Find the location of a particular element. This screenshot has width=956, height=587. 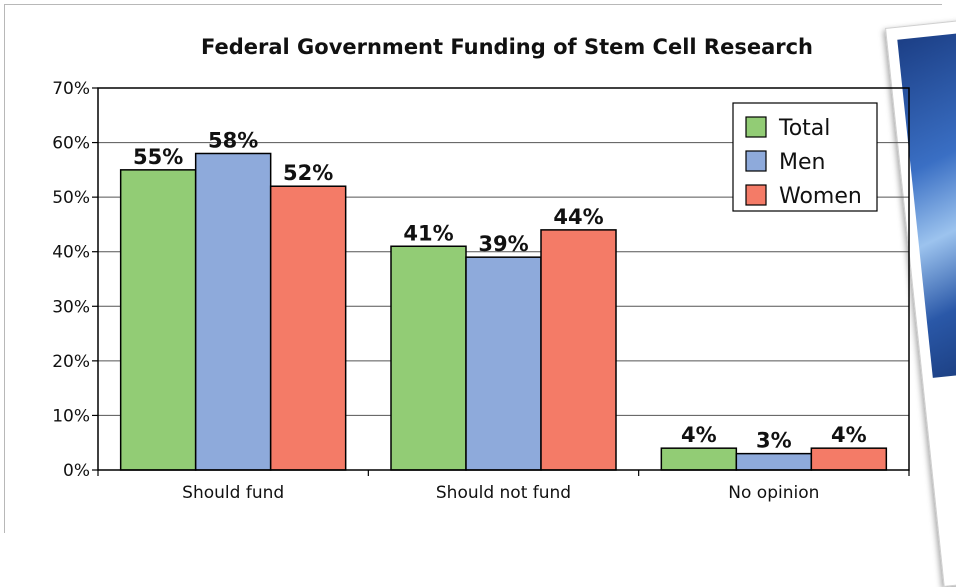

legend-swatch-total is located at coordinates (756, 127).